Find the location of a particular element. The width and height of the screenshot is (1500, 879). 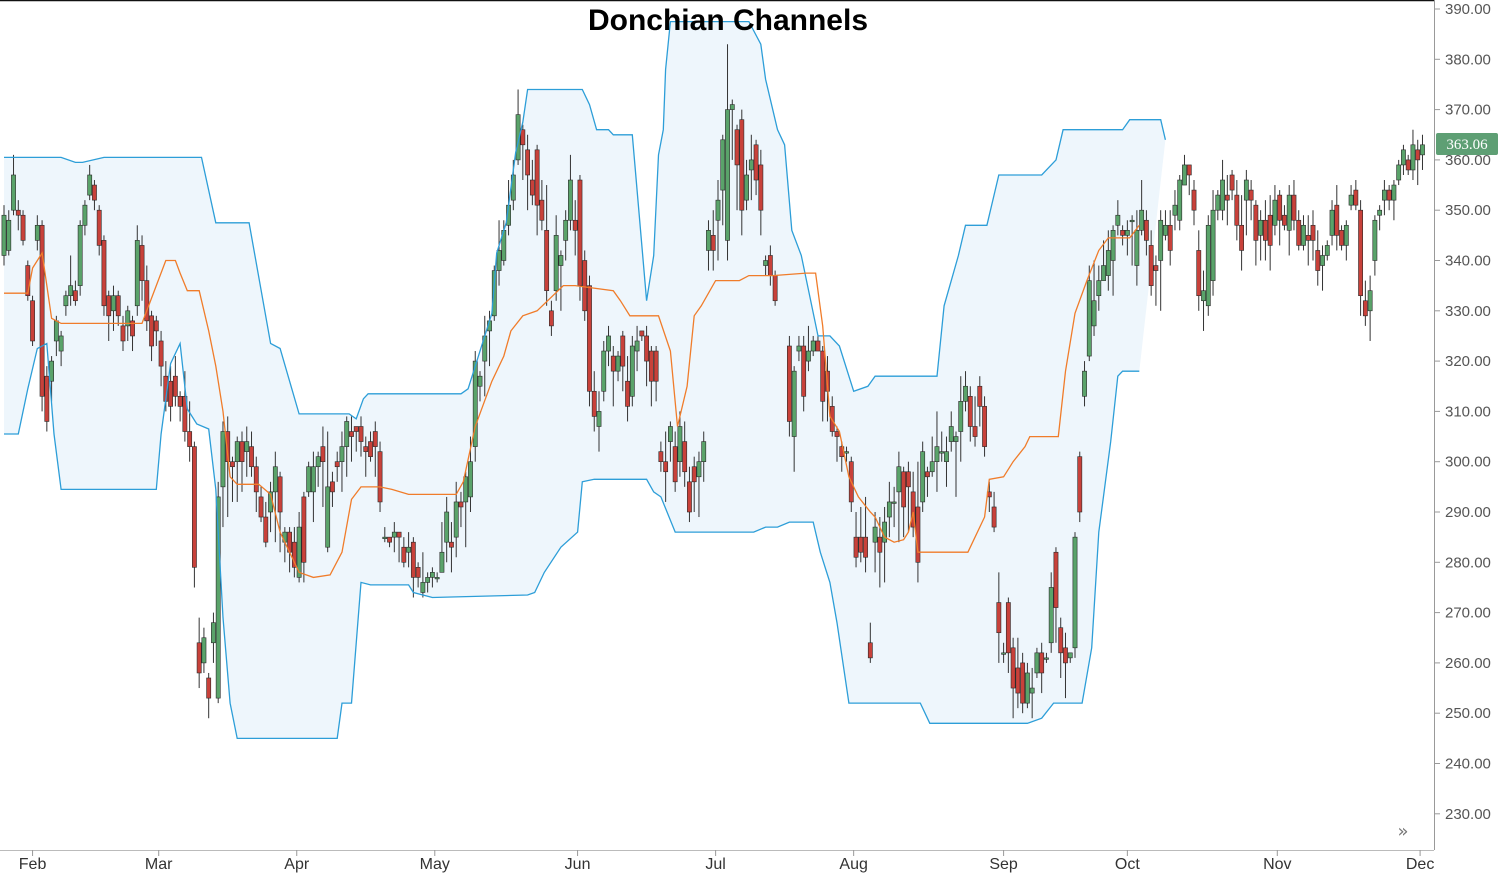

y-tick-label: 370.00 is located at coordinates (1468, 110).